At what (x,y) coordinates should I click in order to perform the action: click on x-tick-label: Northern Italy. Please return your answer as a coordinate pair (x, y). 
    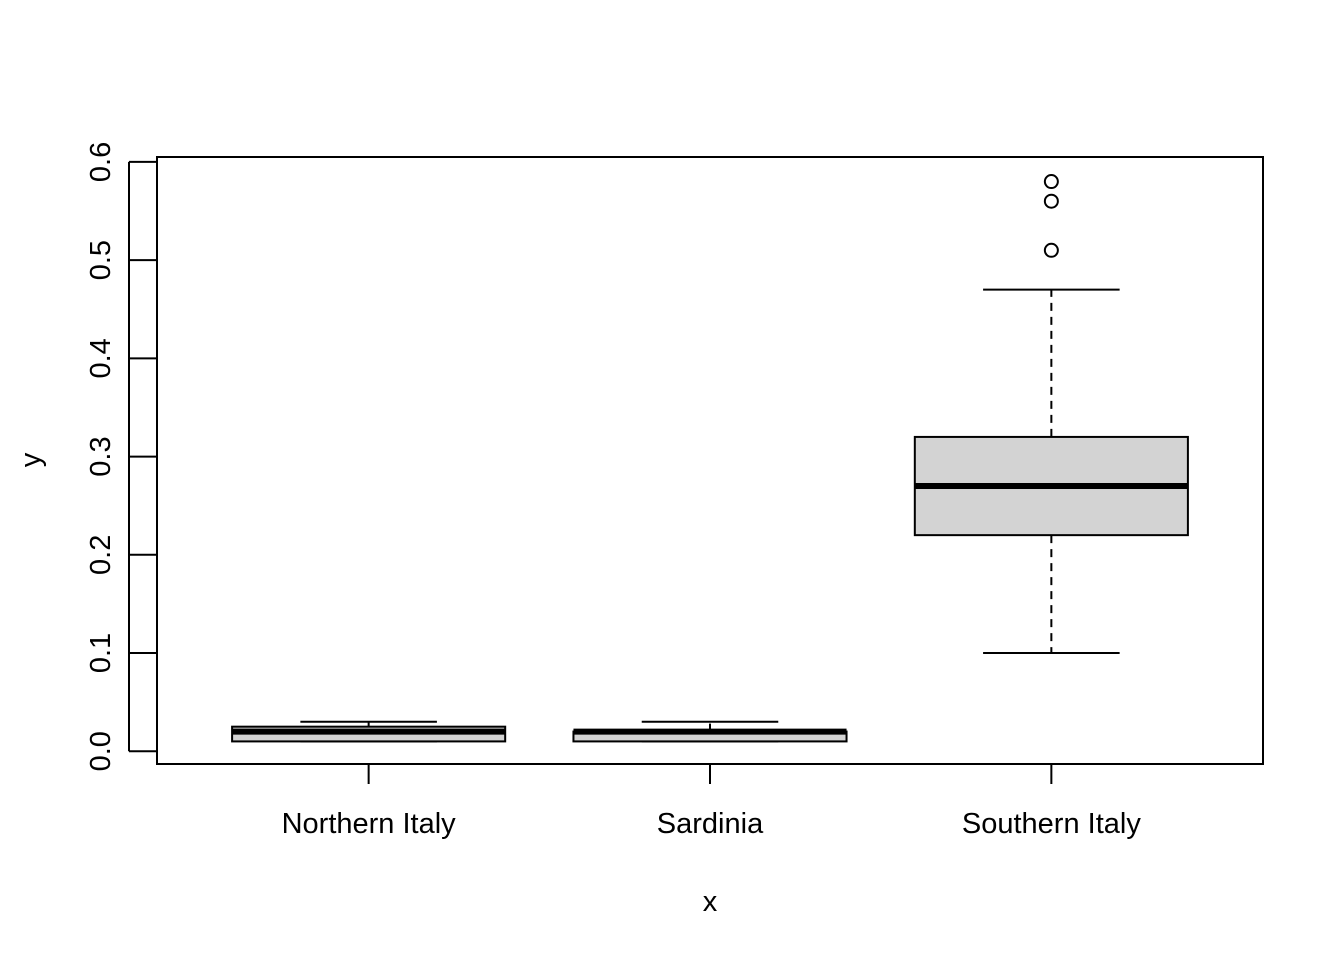
    Looking at the image, I should click on (369, 824).